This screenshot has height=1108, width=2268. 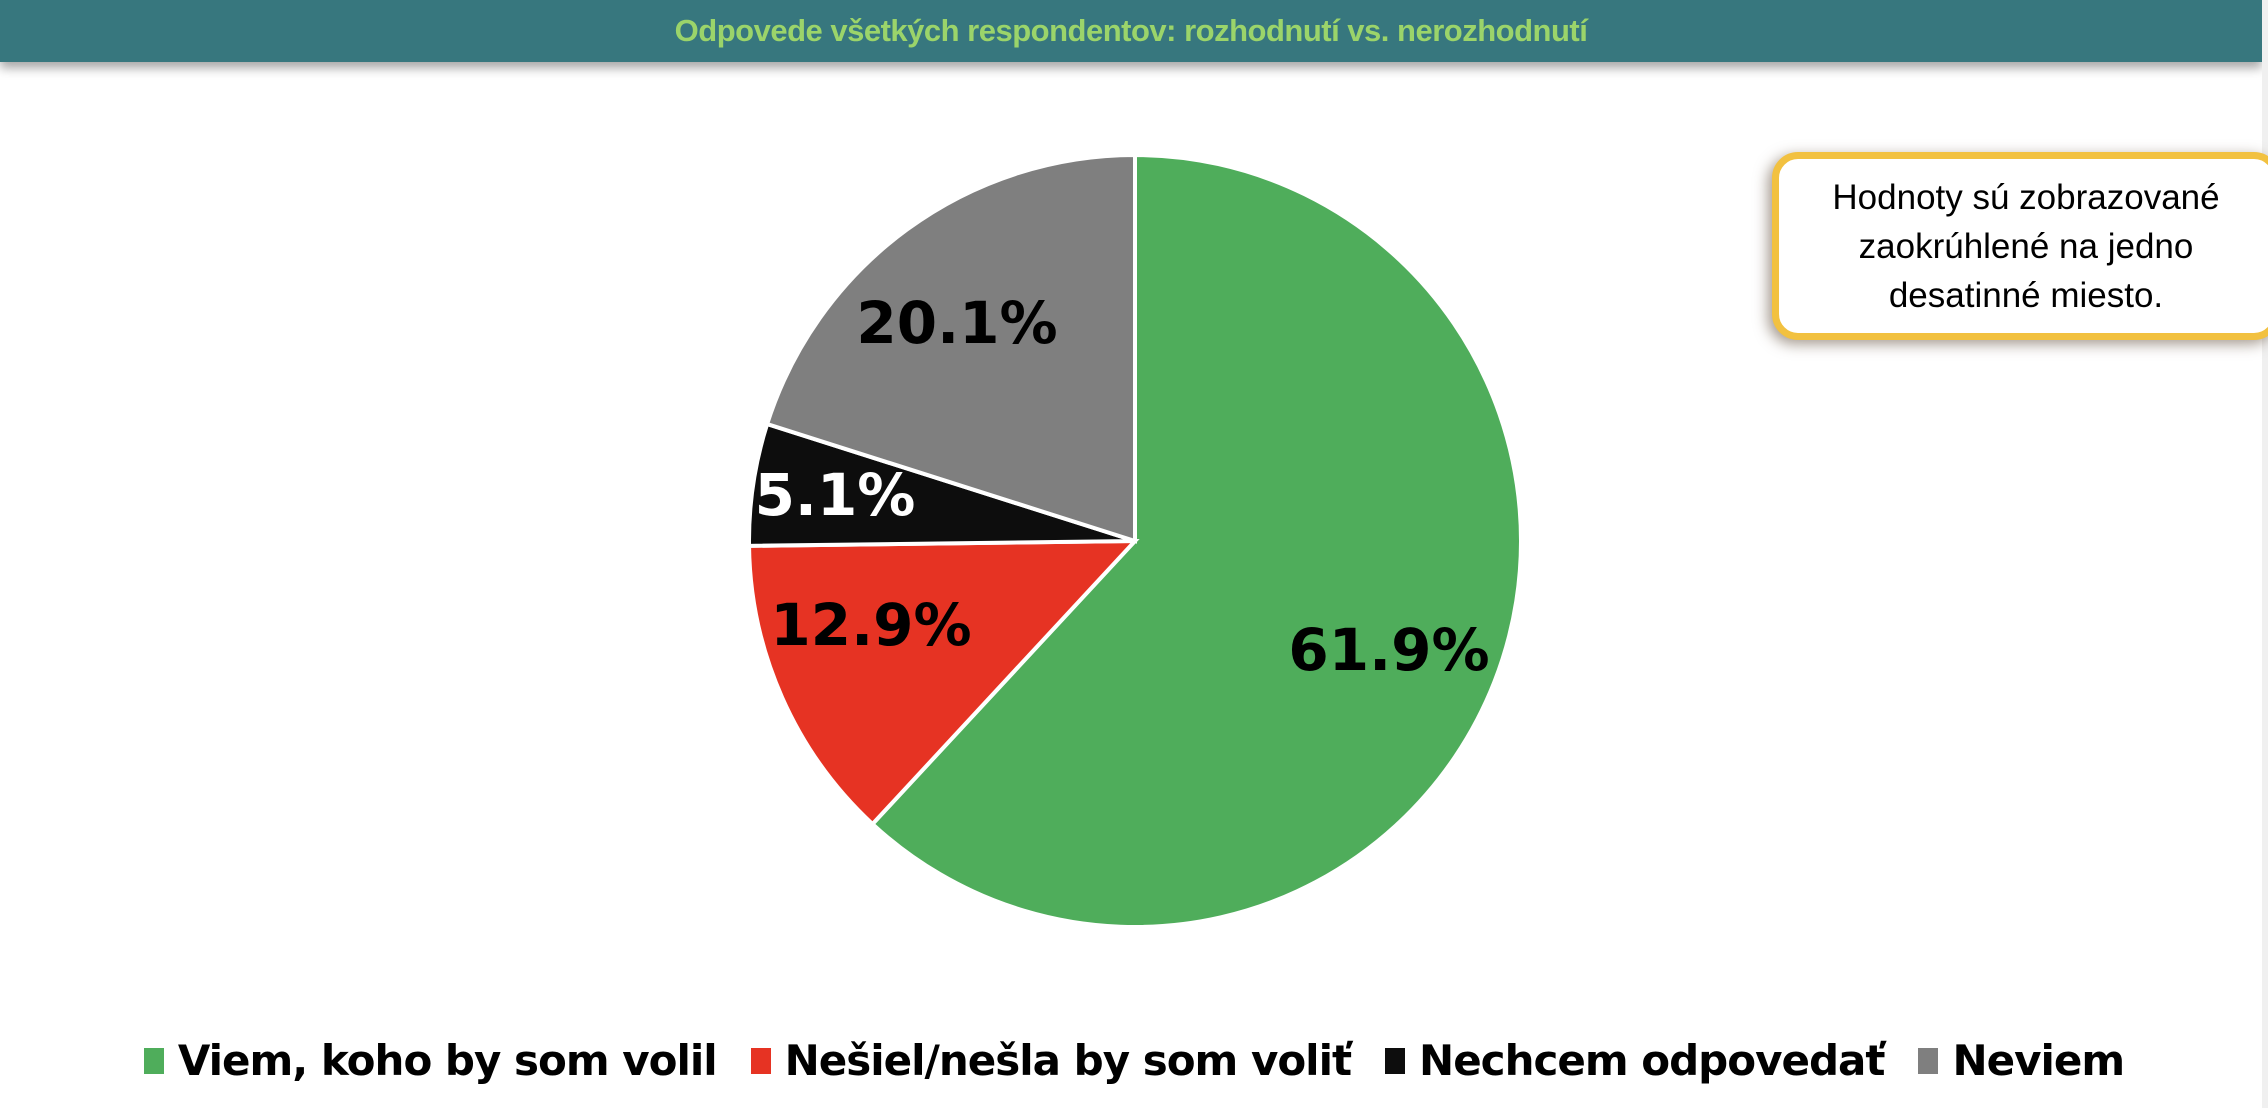 I want to click on legend-item: Nechcem odpovedať, so click(x=1635, y=1060).